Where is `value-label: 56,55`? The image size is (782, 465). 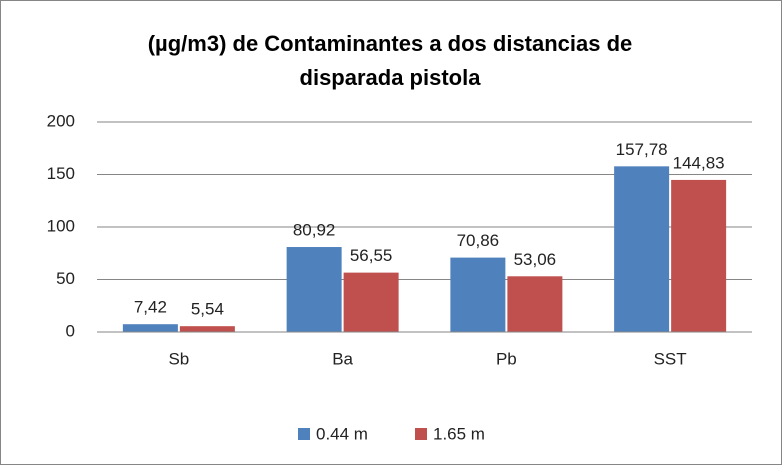
value-label: 56,55 is located at coordinates (371, 255).